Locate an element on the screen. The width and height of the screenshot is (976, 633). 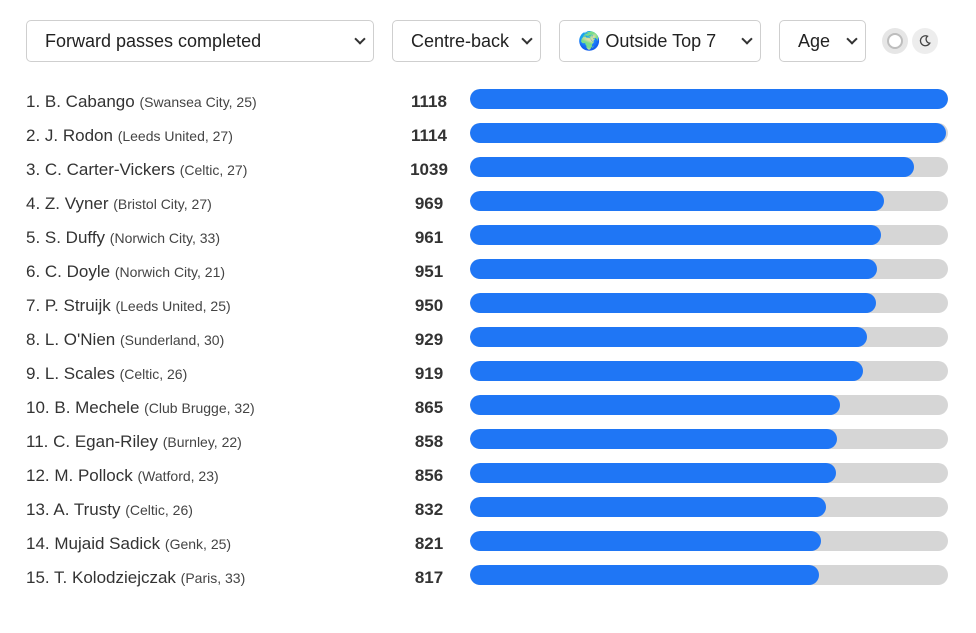
sort-select-value: Age is located at coordinates (814, 40).